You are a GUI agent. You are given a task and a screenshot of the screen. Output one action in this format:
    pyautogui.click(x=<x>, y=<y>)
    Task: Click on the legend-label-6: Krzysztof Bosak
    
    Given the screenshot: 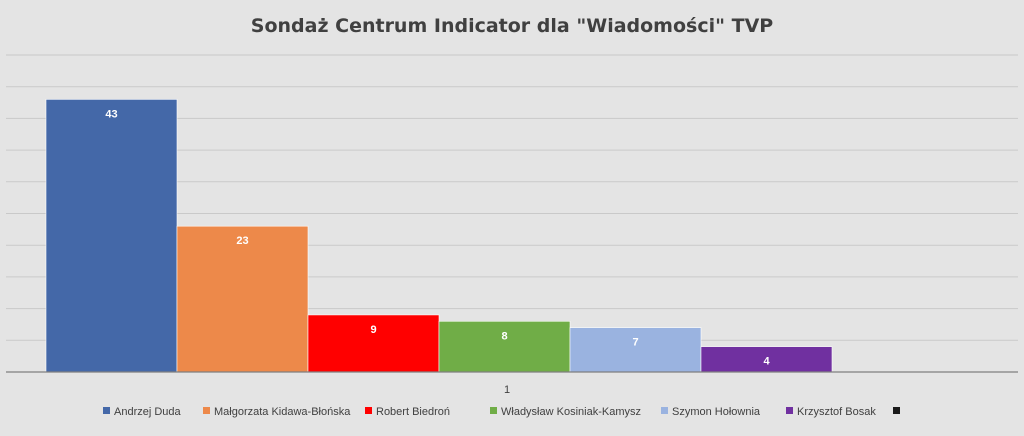 What is the action you would take?
    pyautogui.click(x=836, y=412)
    